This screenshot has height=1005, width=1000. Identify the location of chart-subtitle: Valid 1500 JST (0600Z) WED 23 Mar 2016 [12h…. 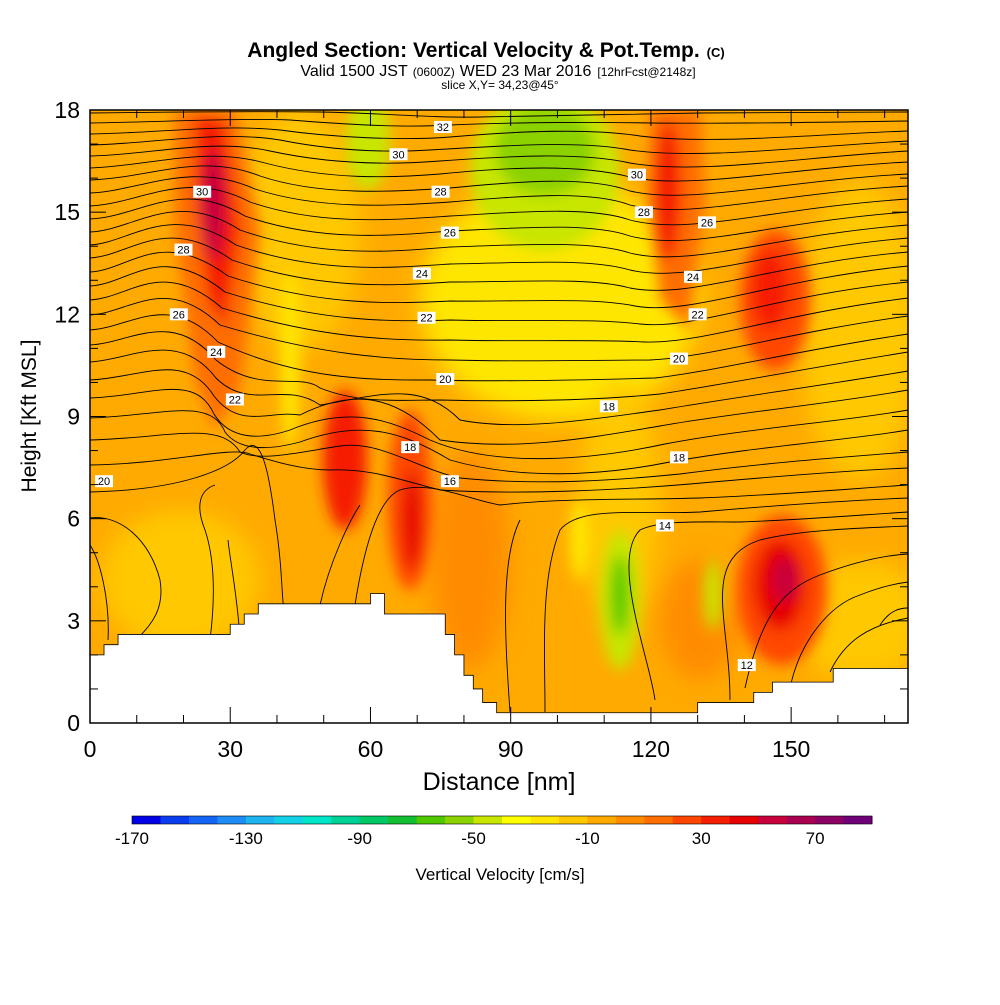
(497, 71).